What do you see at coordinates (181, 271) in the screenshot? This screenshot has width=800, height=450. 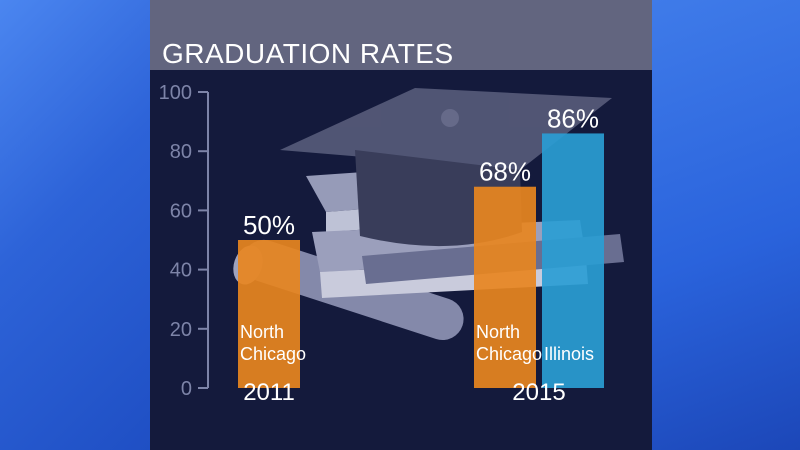 I see `y-tick-label: 40` at bounding box center [181, 271].